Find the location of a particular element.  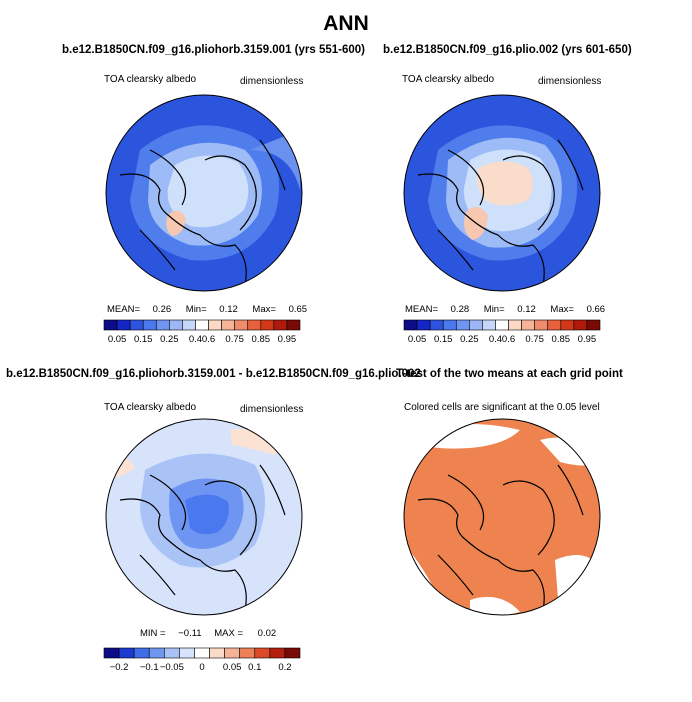

mean-value: 0.28 is located at coordinates (460, 309).